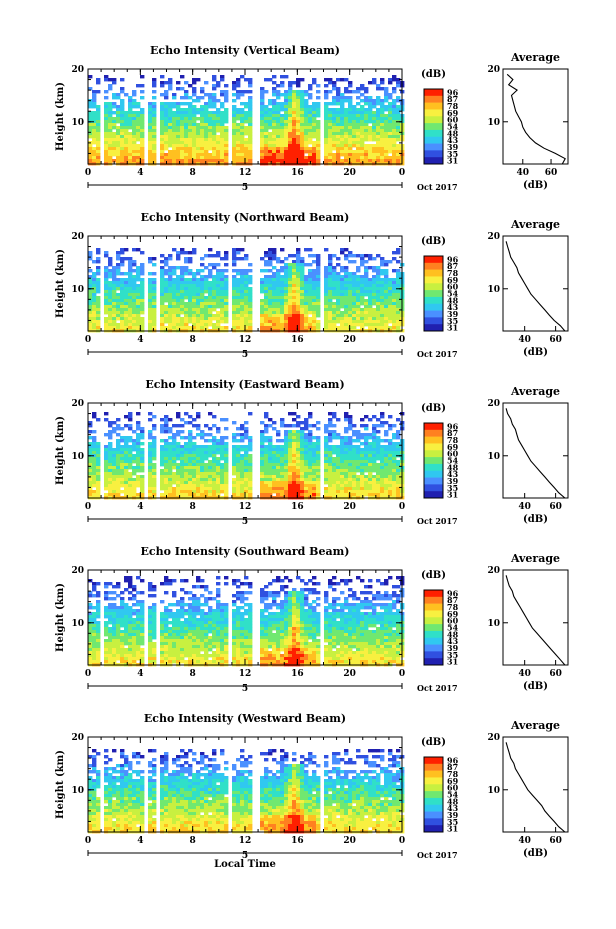  Describe the element at coordinates (523, 173) in the screenshot. I see `average-x-tick-label: 40` at that location.